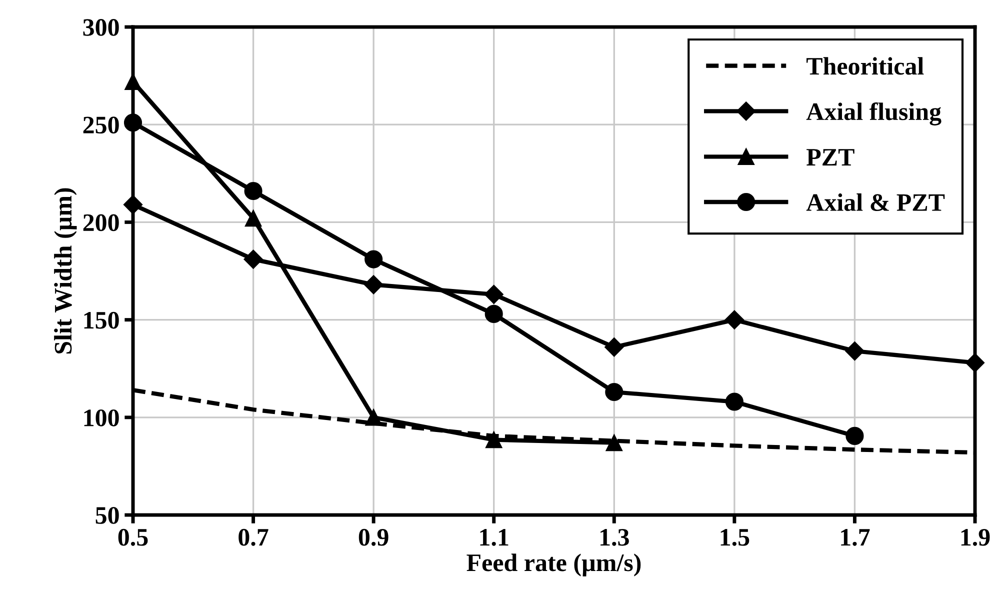  I want to click on y-axis-title: Slit Width (µm), so click(65, 271).